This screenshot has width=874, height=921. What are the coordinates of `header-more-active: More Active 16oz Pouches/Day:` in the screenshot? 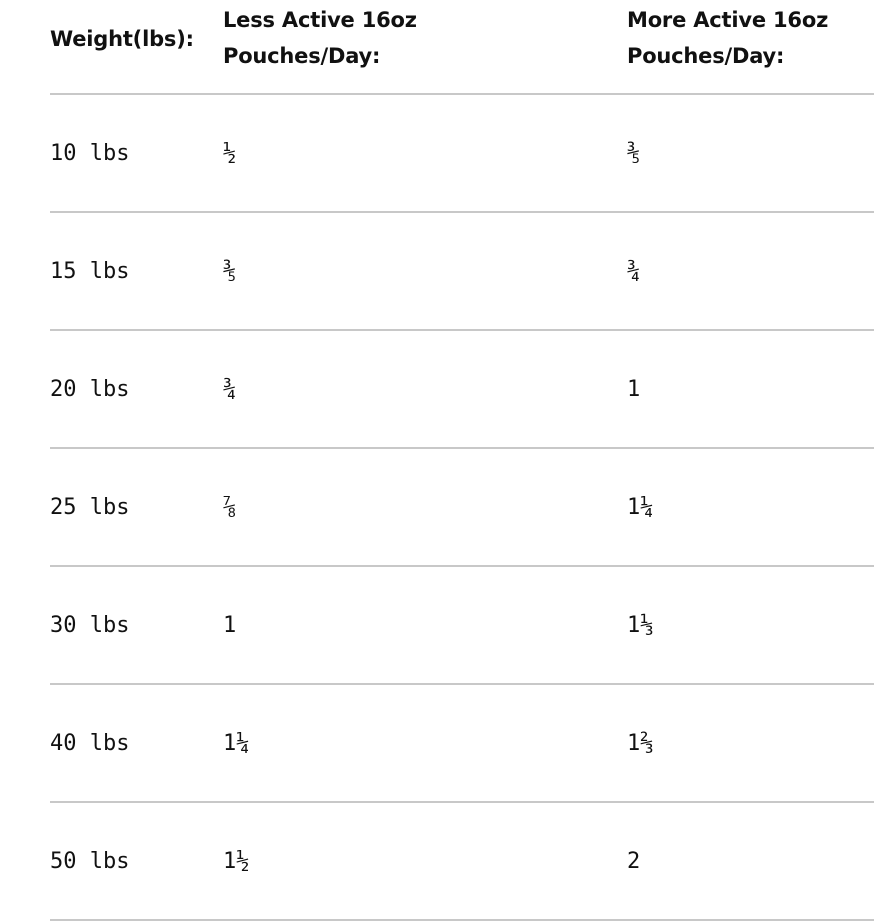 It's located at (728, 38).